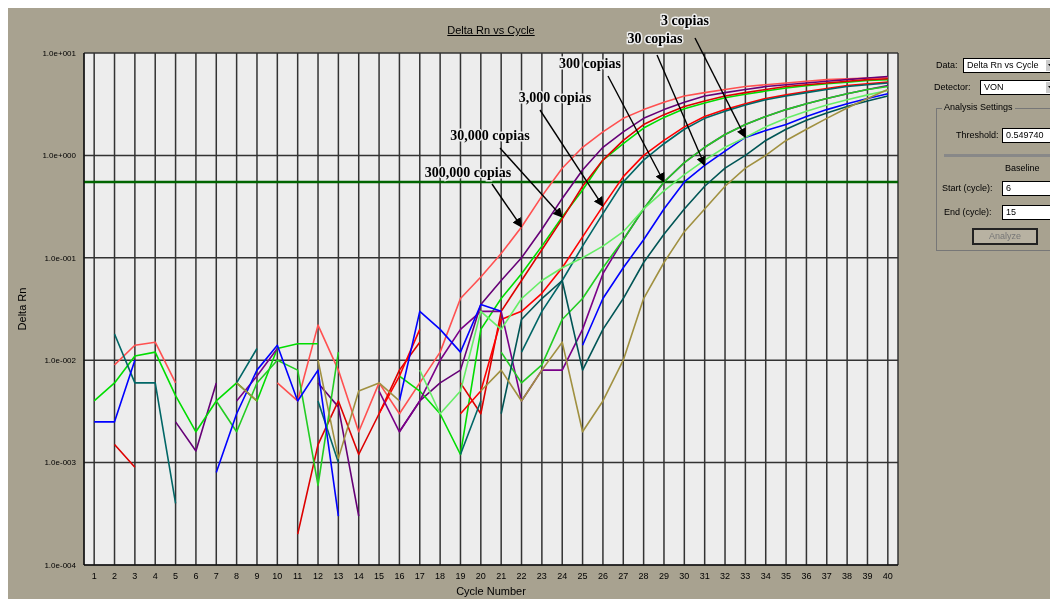 This screenshot has width=1058, height=607. I want to click on x-tick-label: 30, so click(684, 576).